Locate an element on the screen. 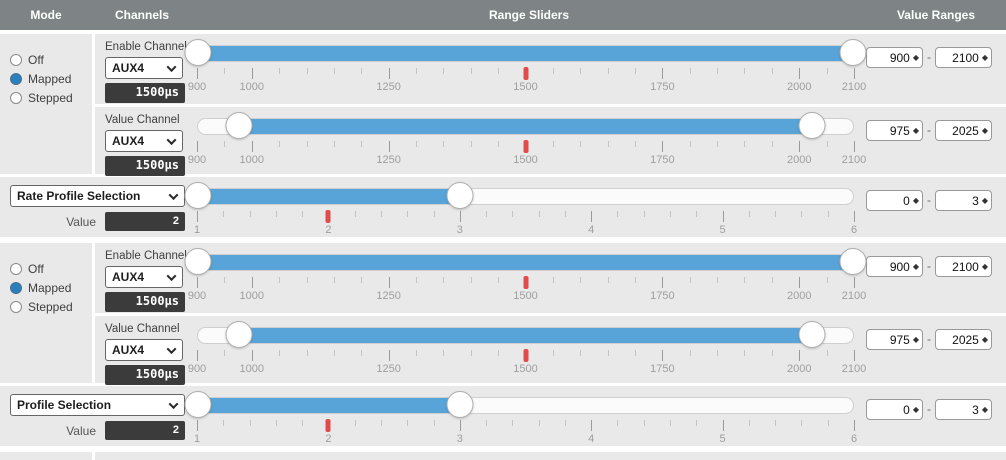 The width and height of the screenshot is (1006, 460). slider-ticks: 1 2 3 4 5 6 is located at coordinates (526, 432).